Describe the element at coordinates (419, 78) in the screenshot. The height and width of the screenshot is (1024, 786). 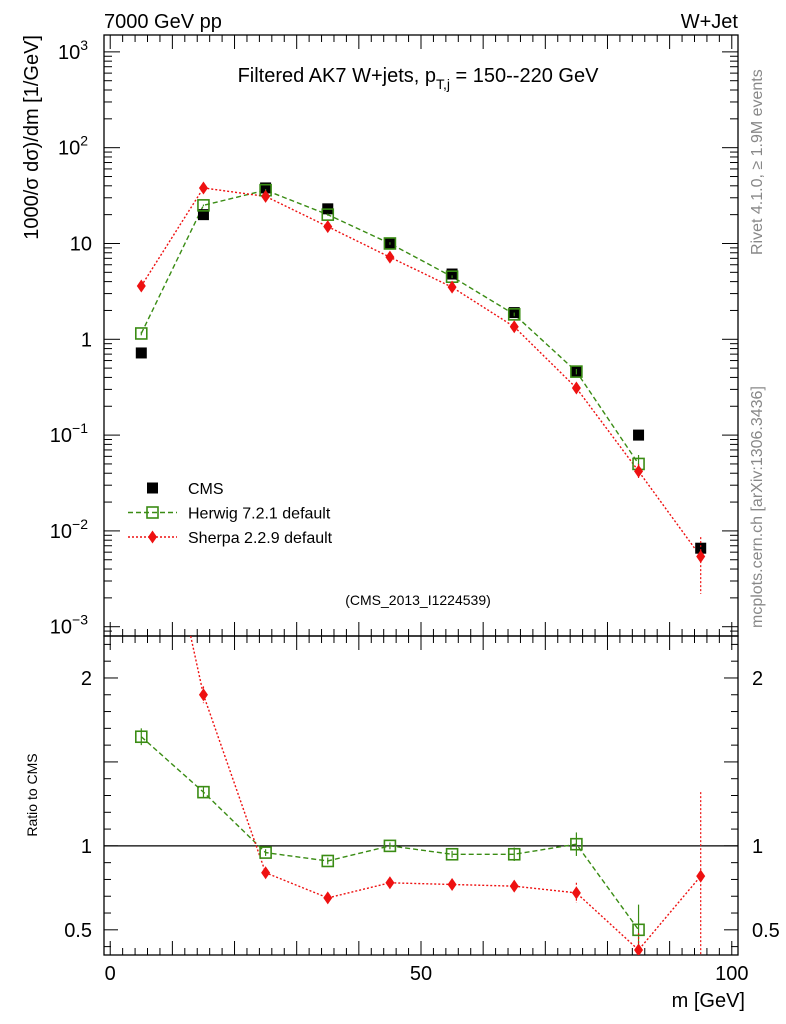
I see `plot-title: Filtered AK7 W+jets, pT,j = 150--220 GeV` at that location.